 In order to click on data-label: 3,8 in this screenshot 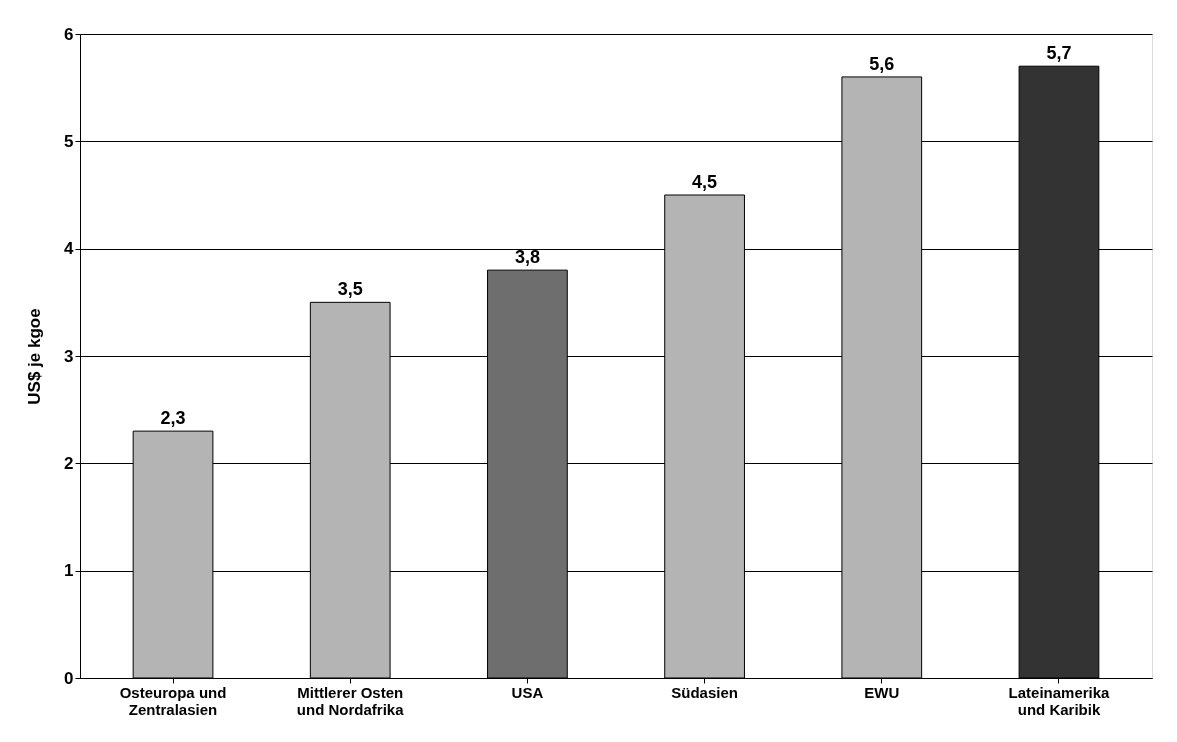, I will do `click(527, 257)`.